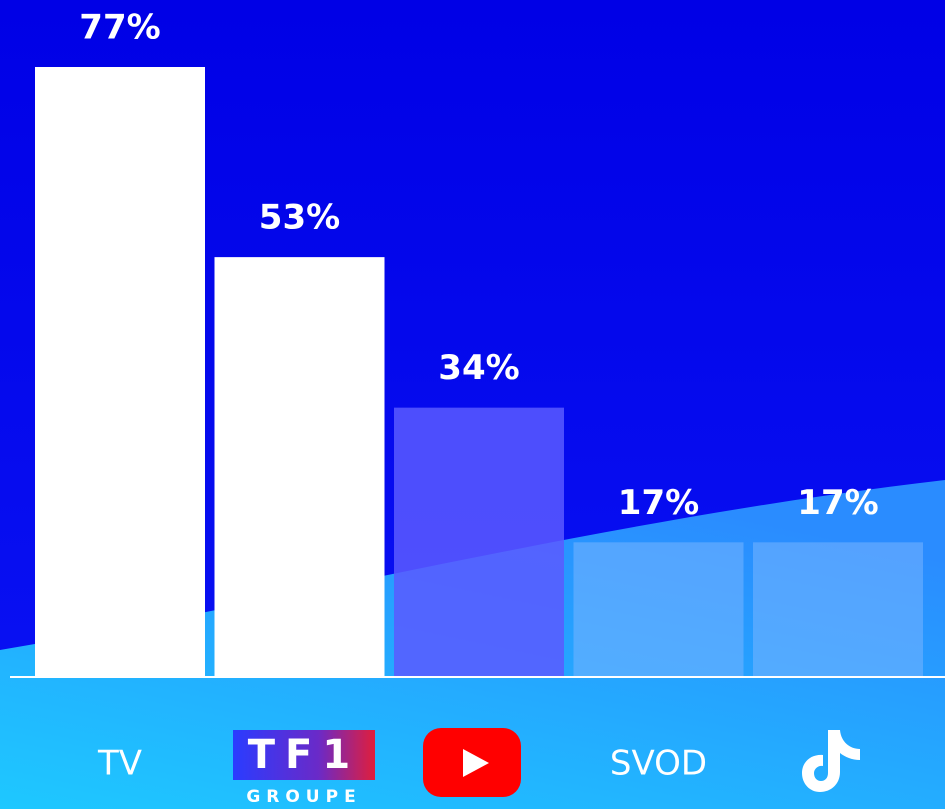 The height and width of the screenshot is (809, 945). I want to click on logo-text: TF1, so click(304, 755).